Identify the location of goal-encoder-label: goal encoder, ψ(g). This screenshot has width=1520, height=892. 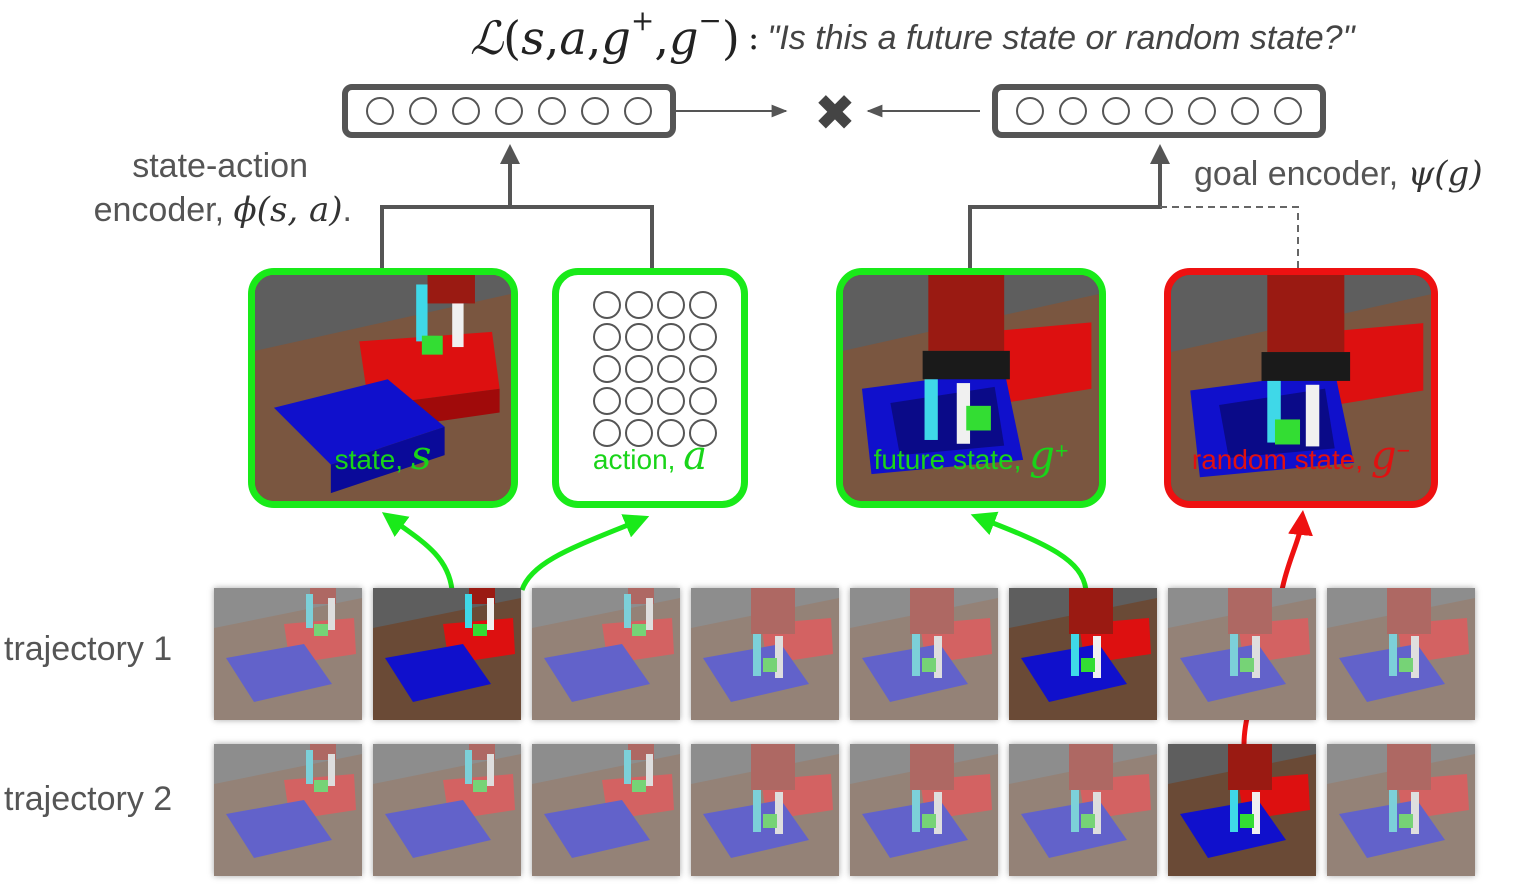
(1338, 174).